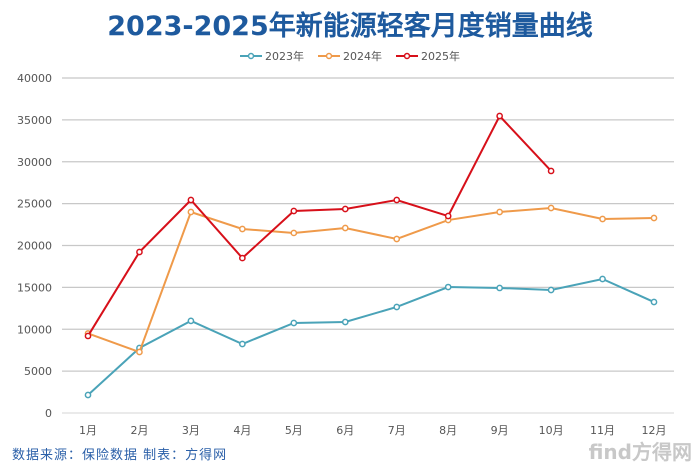  What do you see at coordinates (440, 56) in the screenshot?
I see `legend-label: 2025年` at bounding box center [440, 56].